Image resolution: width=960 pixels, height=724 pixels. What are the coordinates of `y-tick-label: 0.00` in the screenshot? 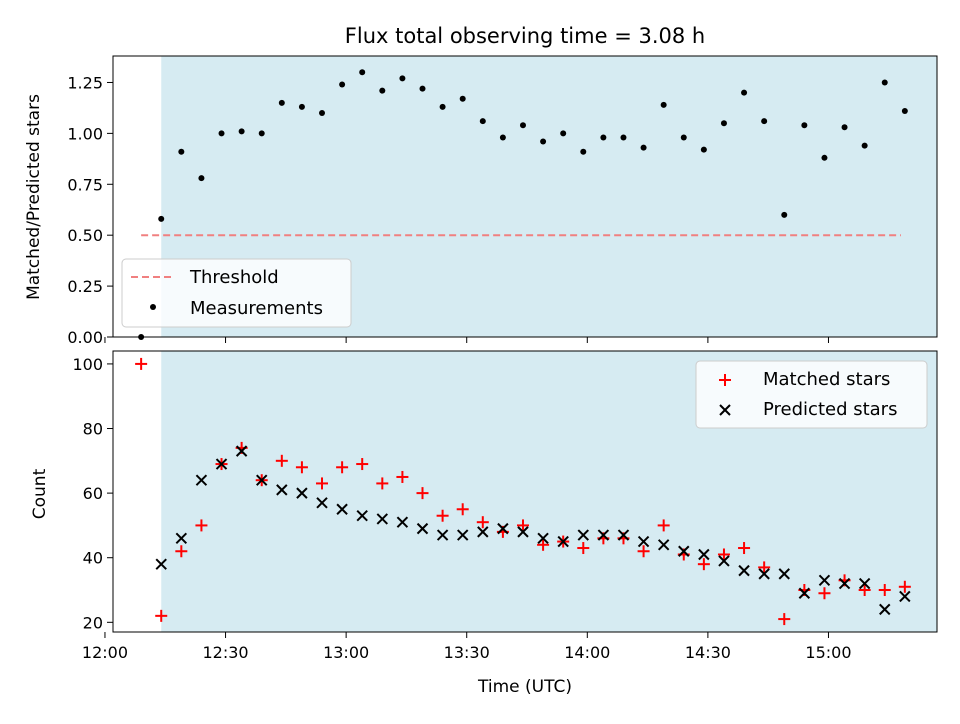 It's located at (85, 337).